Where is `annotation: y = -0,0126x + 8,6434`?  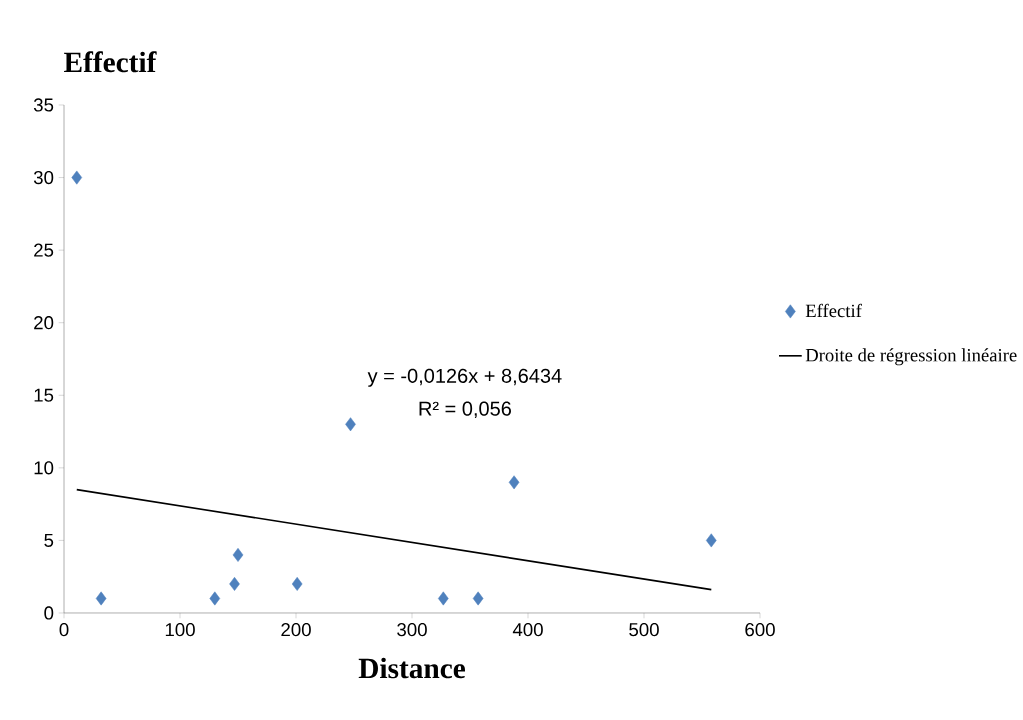
annotation: y = -0,0126x + 8,6434 is located at coordinates (464, 377).